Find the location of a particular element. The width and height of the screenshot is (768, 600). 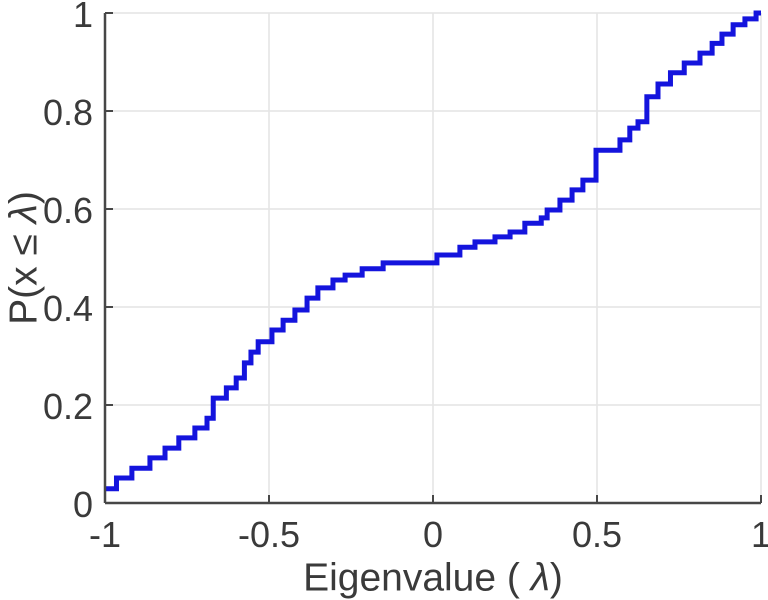

y-axis-label-close: ) is located at coordinates (24, 198).